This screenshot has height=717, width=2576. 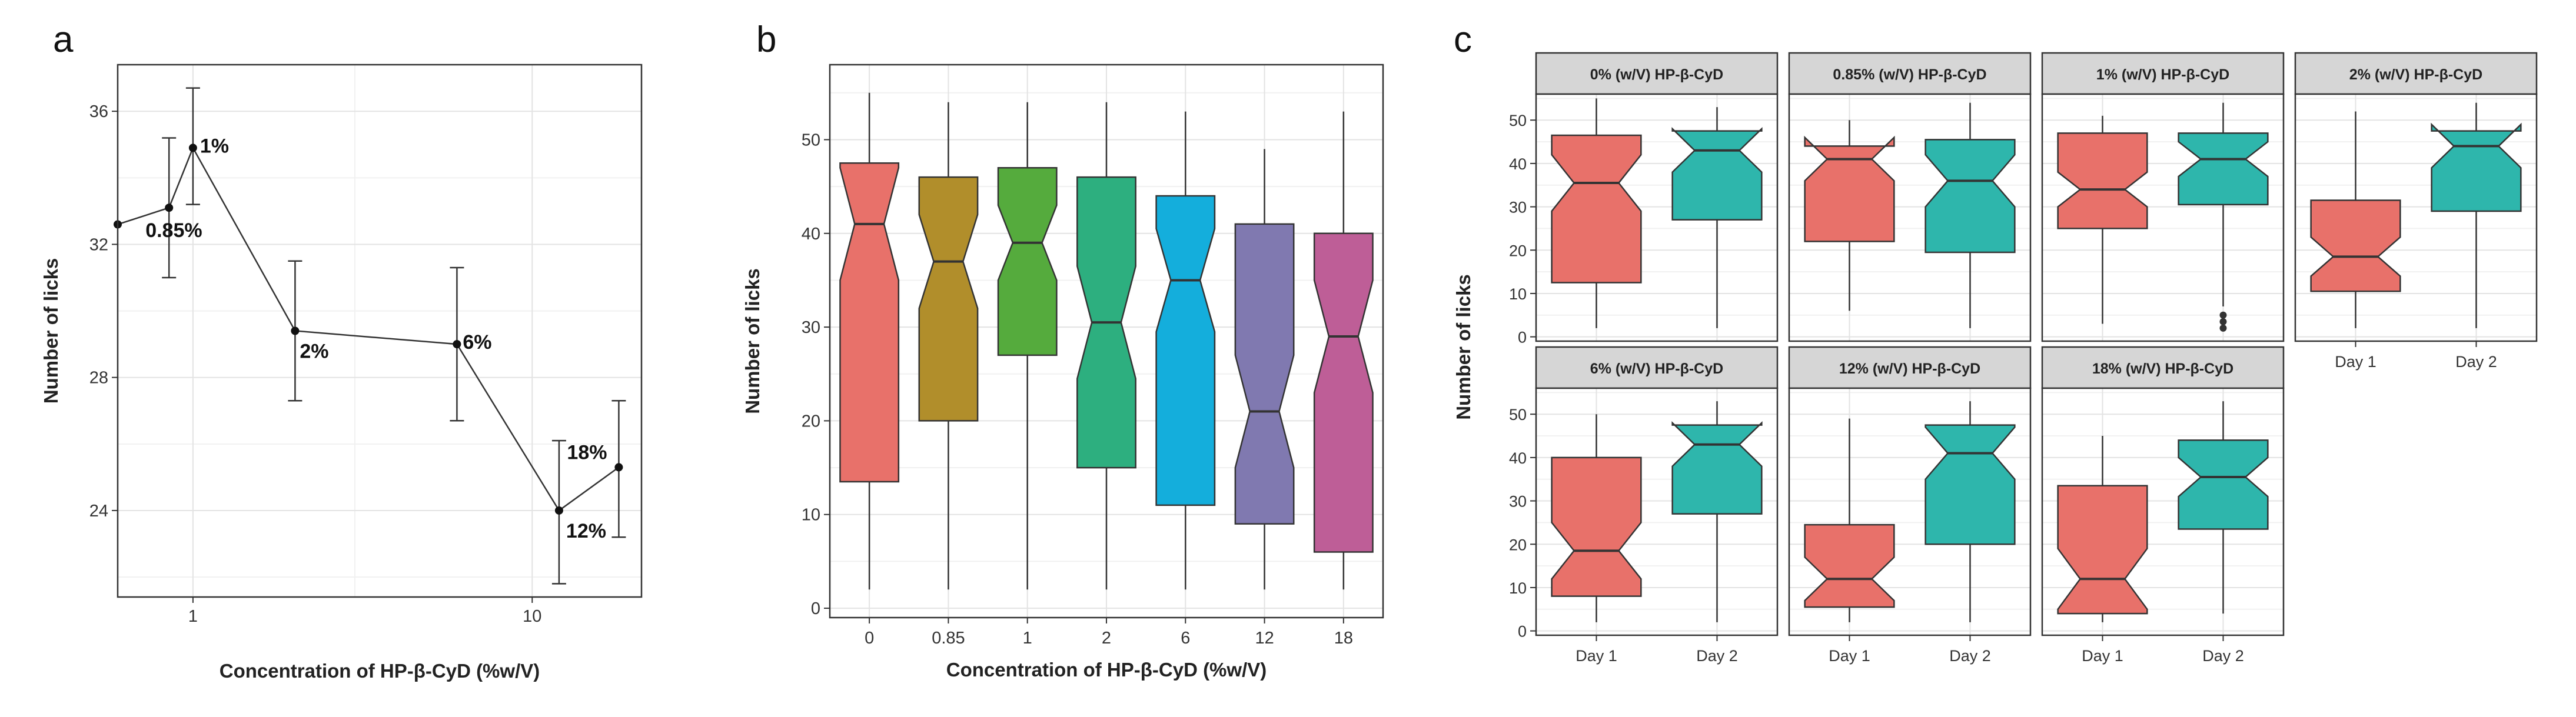 What do you see at coordinates (1343, 638) in the screenshot?
I see `panel-b-xtick-label: 18` at bounding box center [1343, 638].